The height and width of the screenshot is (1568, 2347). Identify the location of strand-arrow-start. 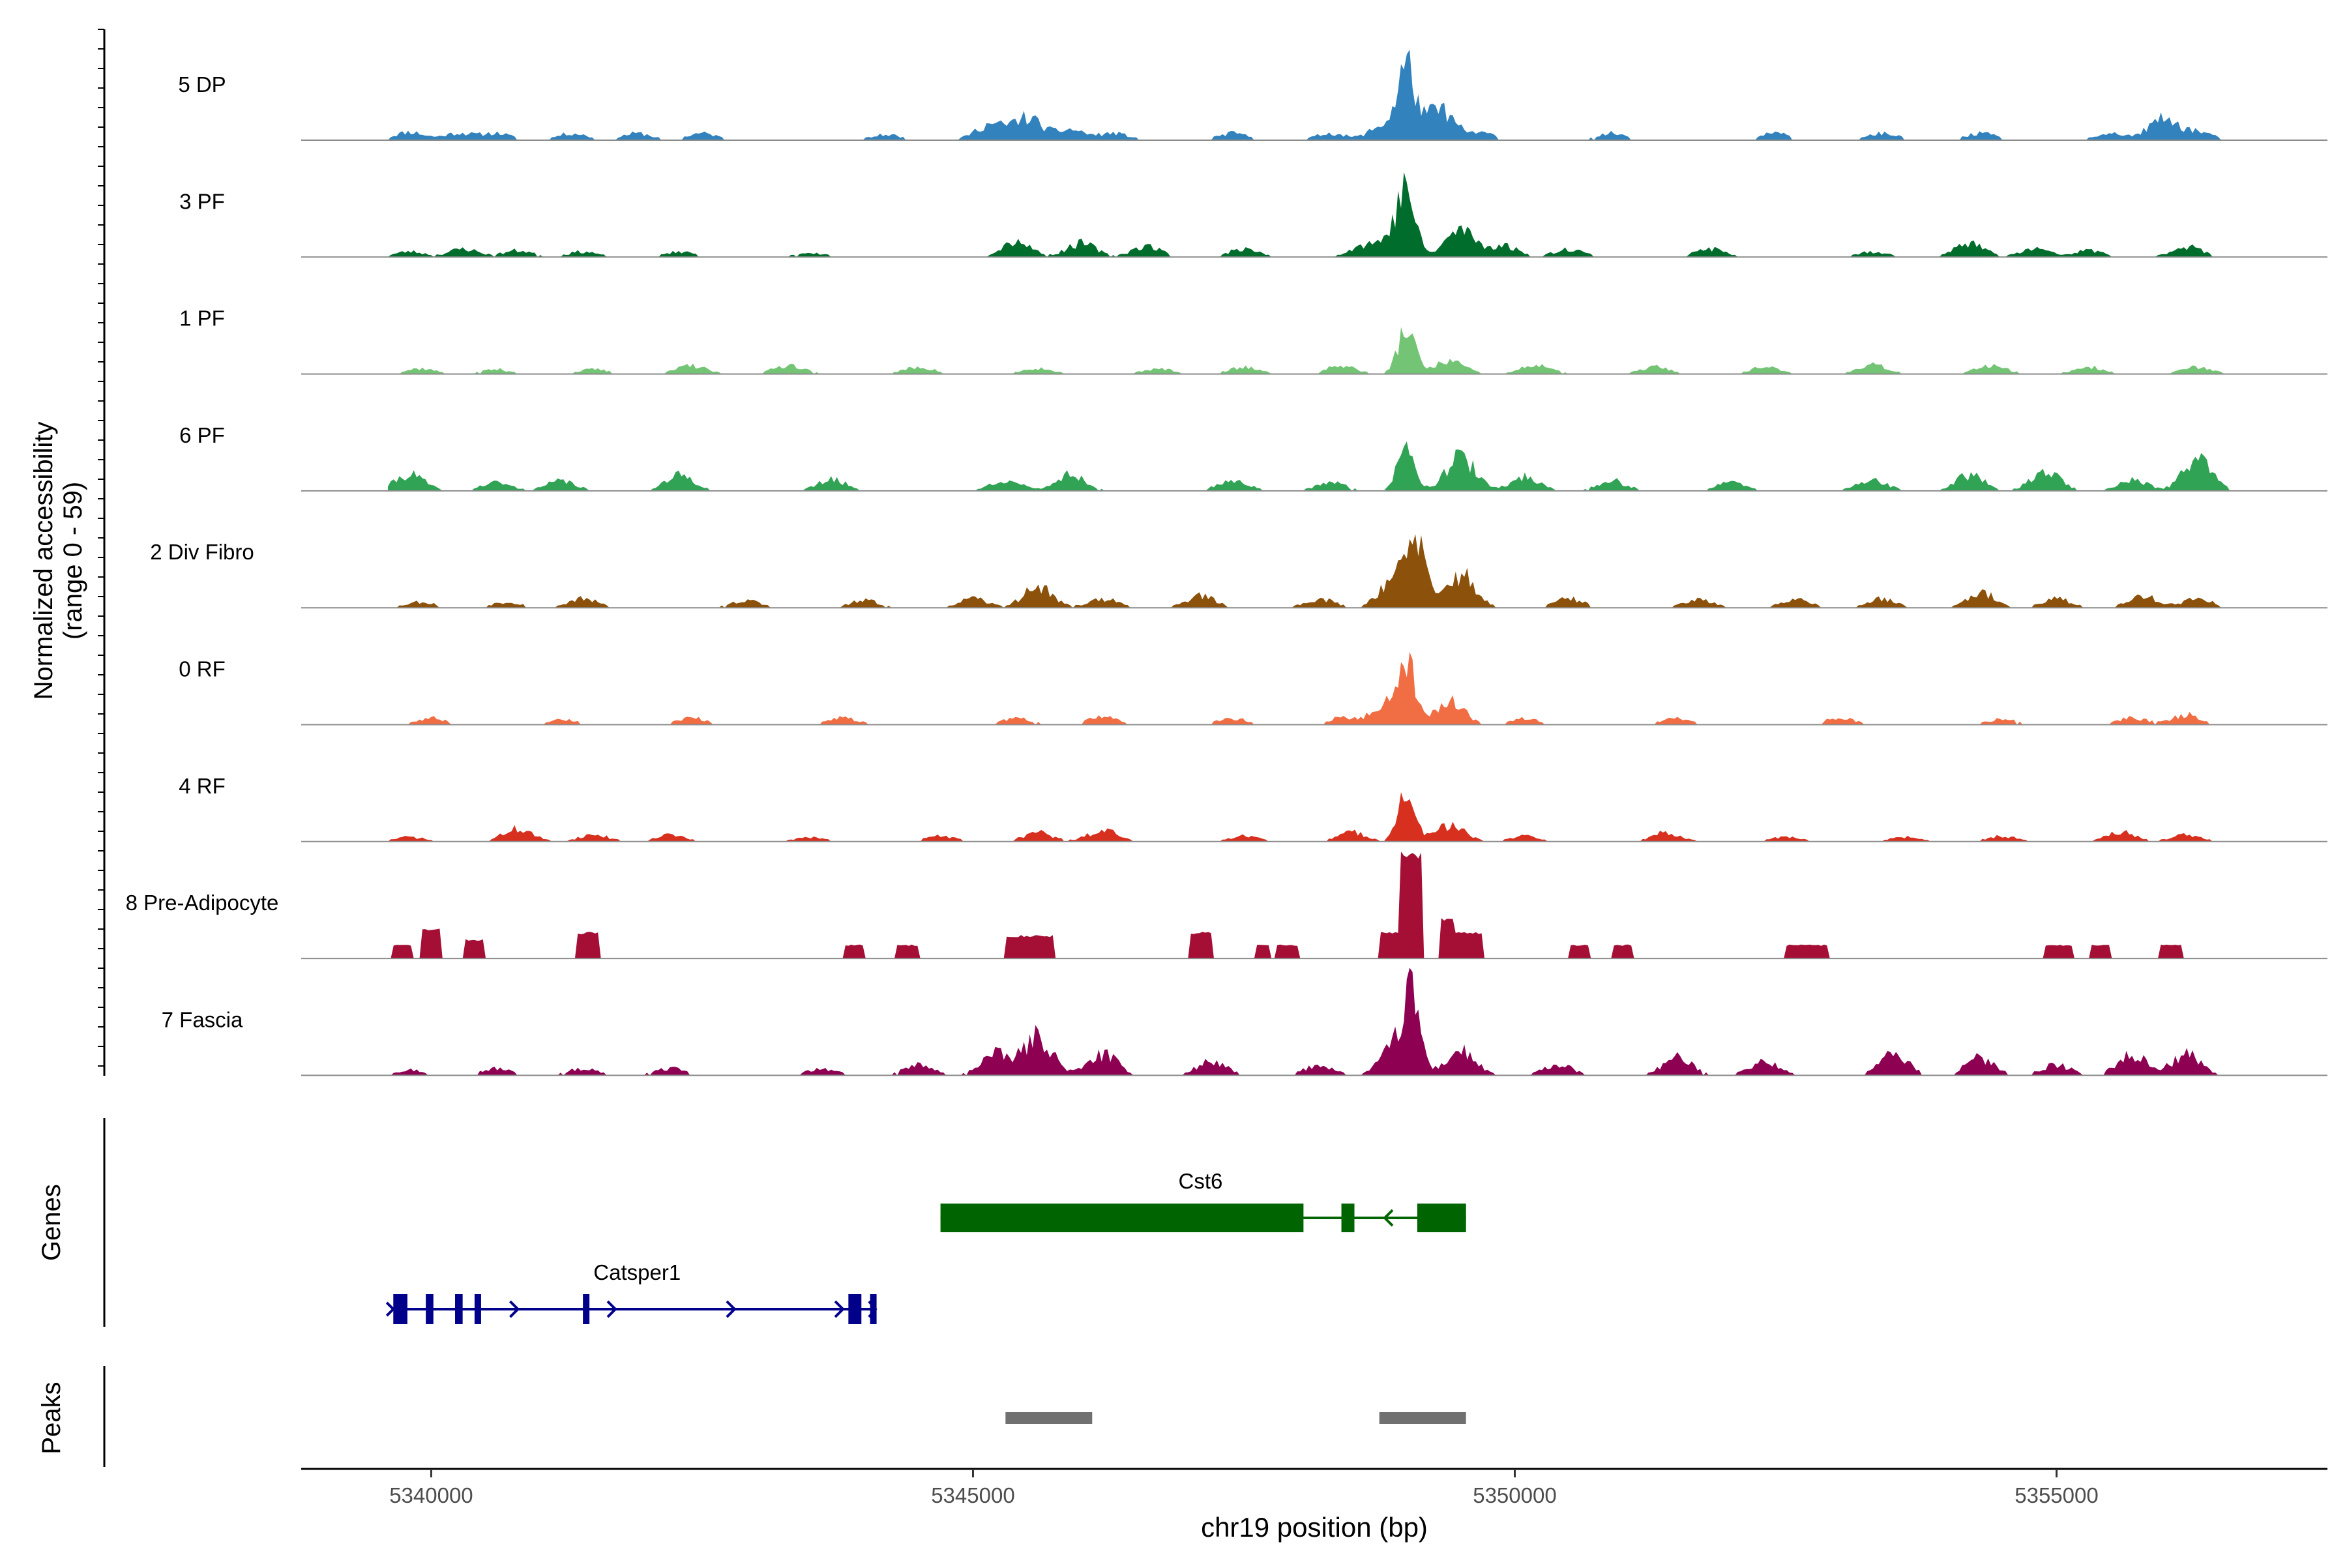
(390, 1309).